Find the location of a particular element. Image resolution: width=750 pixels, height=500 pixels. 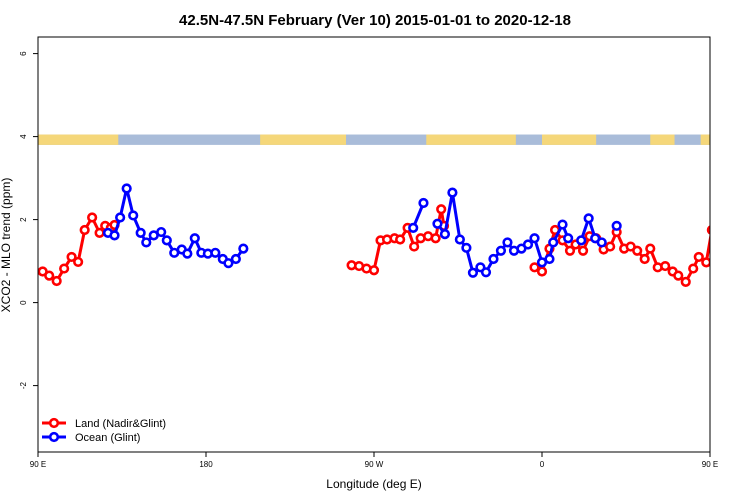

legend-ocean-marker is located at coordinates (54, 437).